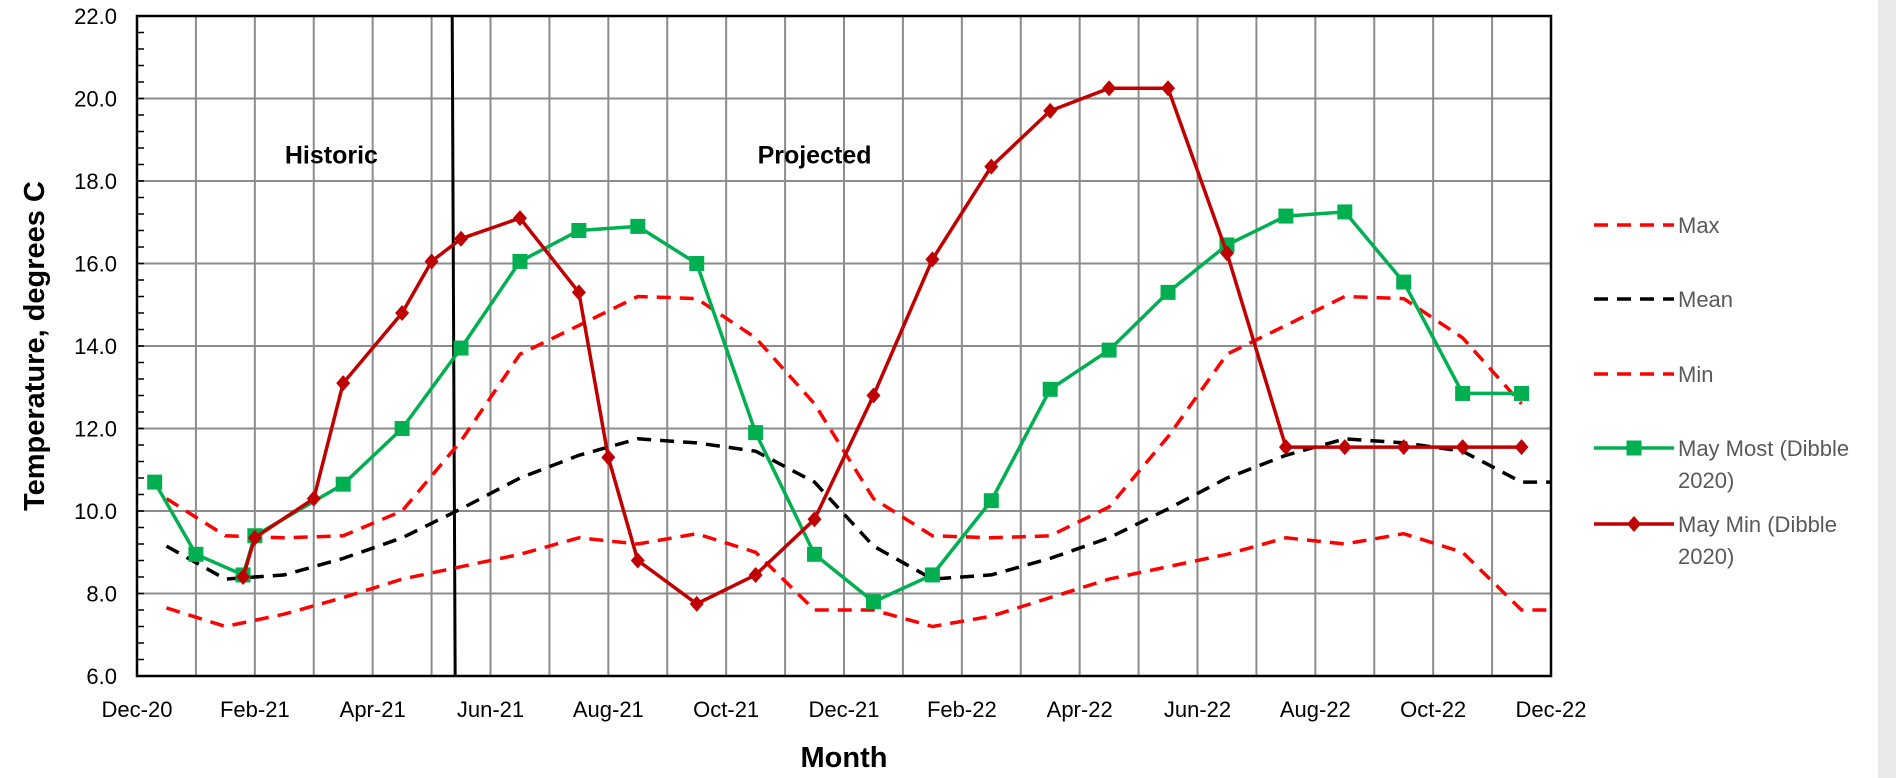  Describe the element at coordinates (1887, 389) in the screenshot. I see `window-edge` at that location.